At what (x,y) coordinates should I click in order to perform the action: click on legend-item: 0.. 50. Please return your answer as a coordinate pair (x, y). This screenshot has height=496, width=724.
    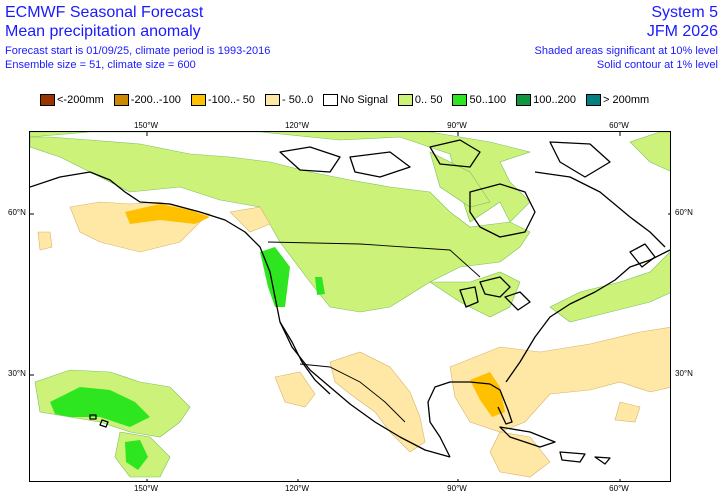
    Looking at the image, I should click on (420, 100).